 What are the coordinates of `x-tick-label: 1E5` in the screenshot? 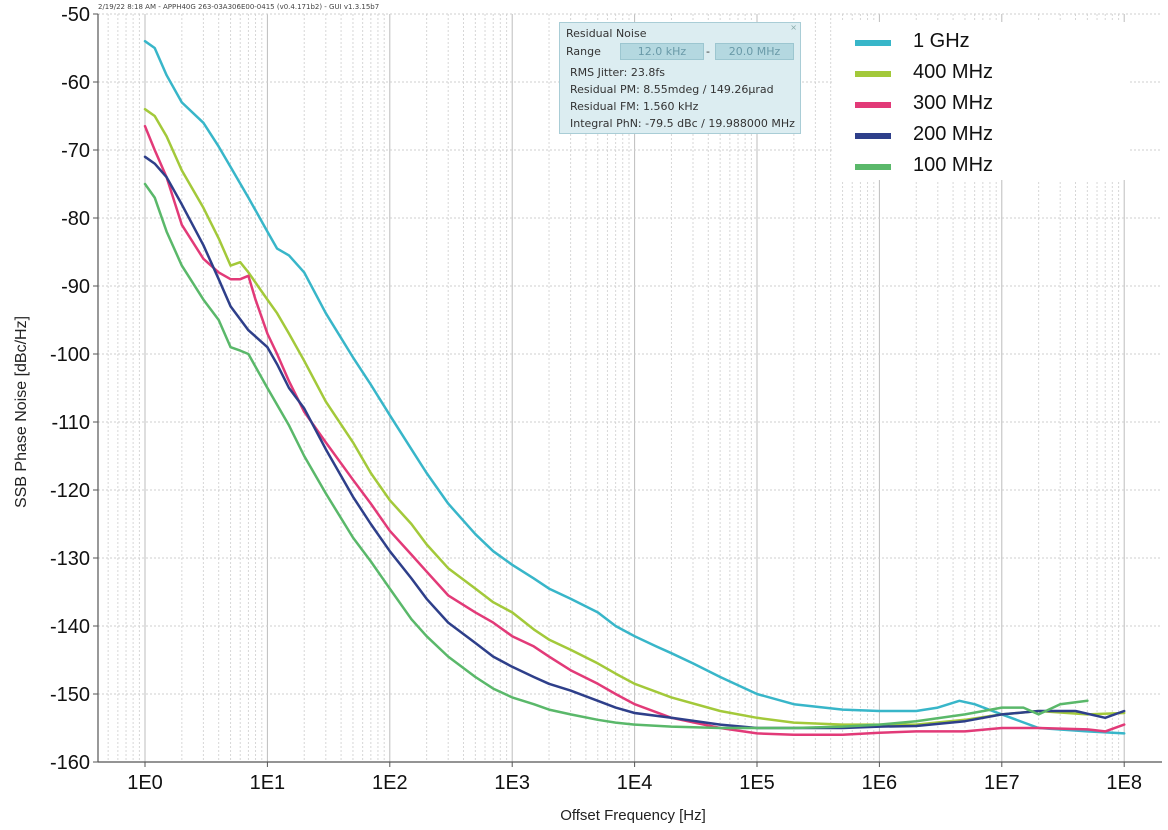 It's located at (757, 783).